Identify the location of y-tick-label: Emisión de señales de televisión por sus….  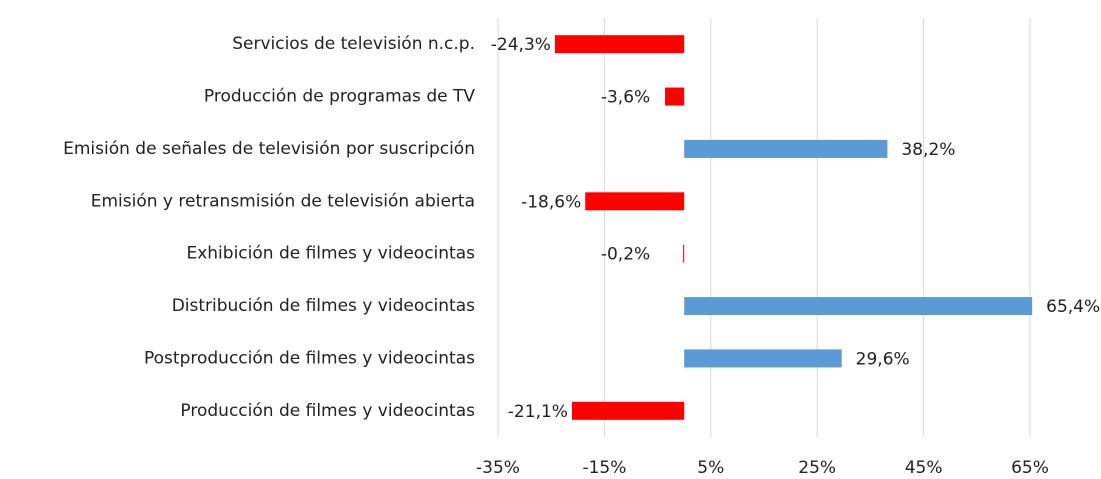
(269, 149).